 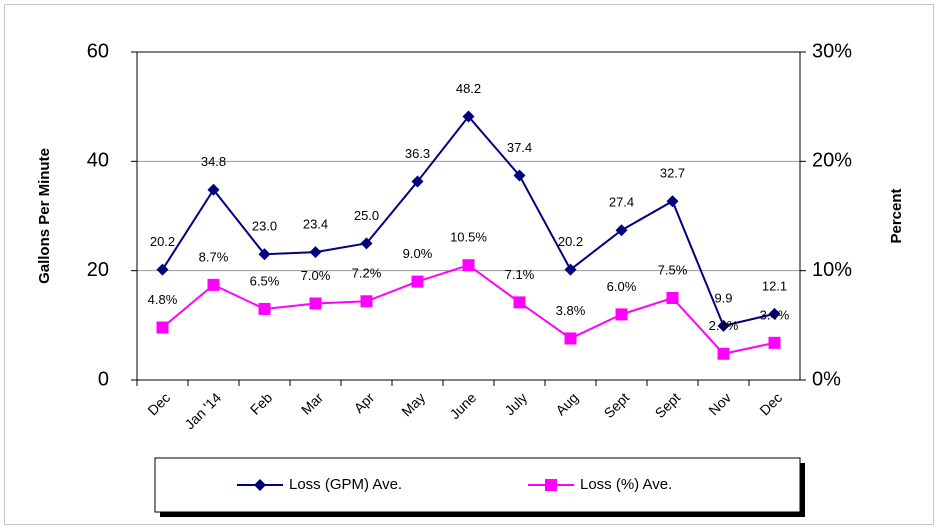 I want to click on data-label: 7.0%, so click(x=316, y=275).